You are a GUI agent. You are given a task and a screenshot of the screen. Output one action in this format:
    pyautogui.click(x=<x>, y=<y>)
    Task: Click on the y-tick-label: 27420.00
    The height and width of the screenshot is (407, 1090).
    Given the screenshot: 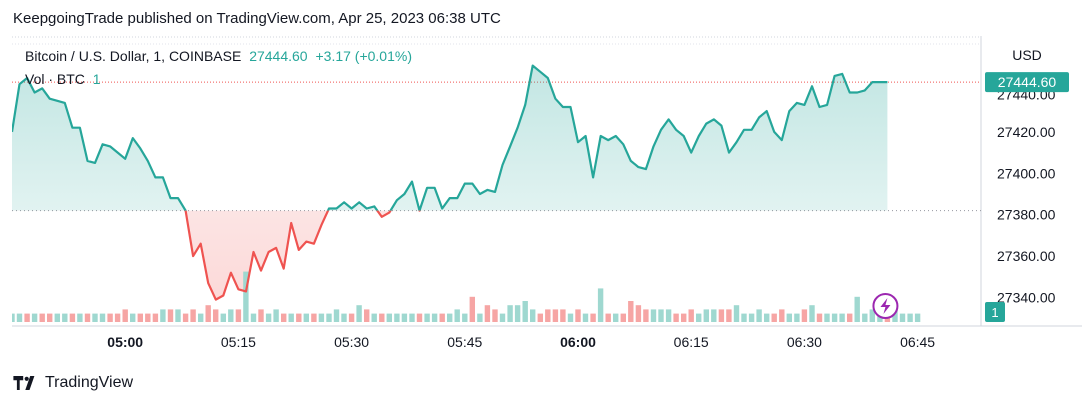 What is the action you would take?
    pyautogui.click(x=1026, y=132)
    